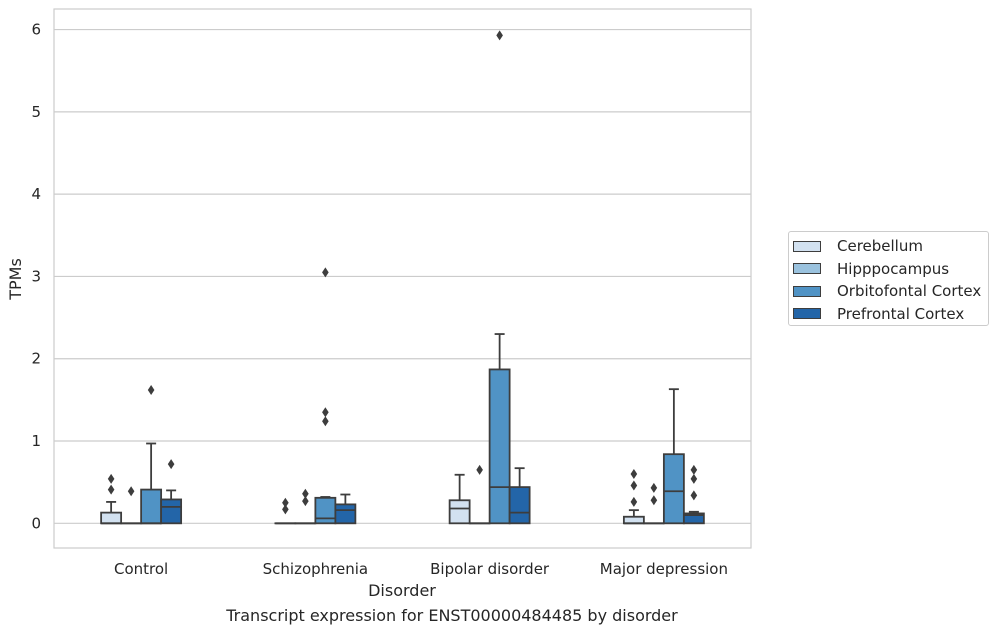 The height and width of the screenshot is (634, 999). What do you see at coordinates (909, 291) in the screenshot?
I see `legend-label: Orbitofontal Cortex` at bounding box center [909, 291].